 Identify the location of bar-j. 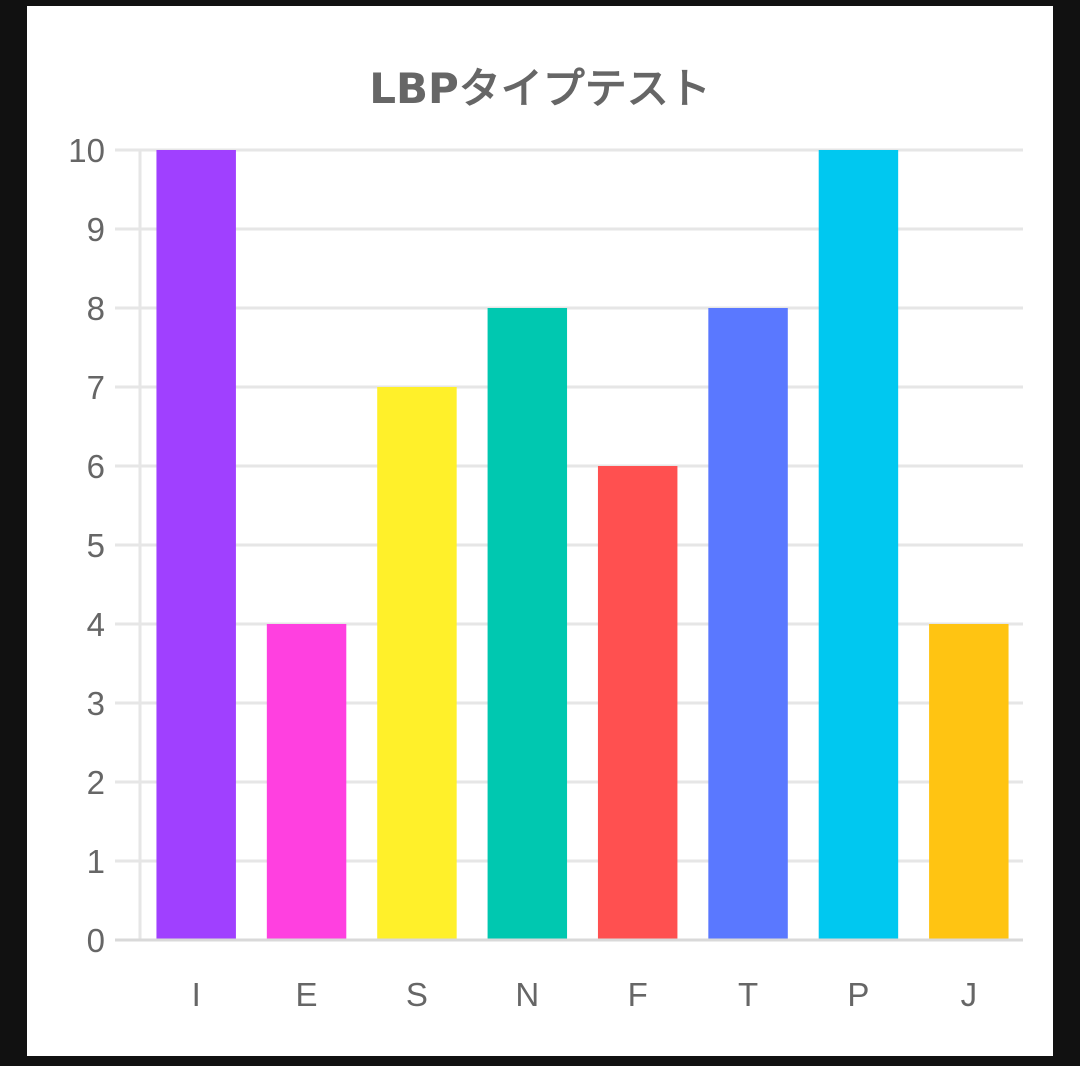
(969, 782).